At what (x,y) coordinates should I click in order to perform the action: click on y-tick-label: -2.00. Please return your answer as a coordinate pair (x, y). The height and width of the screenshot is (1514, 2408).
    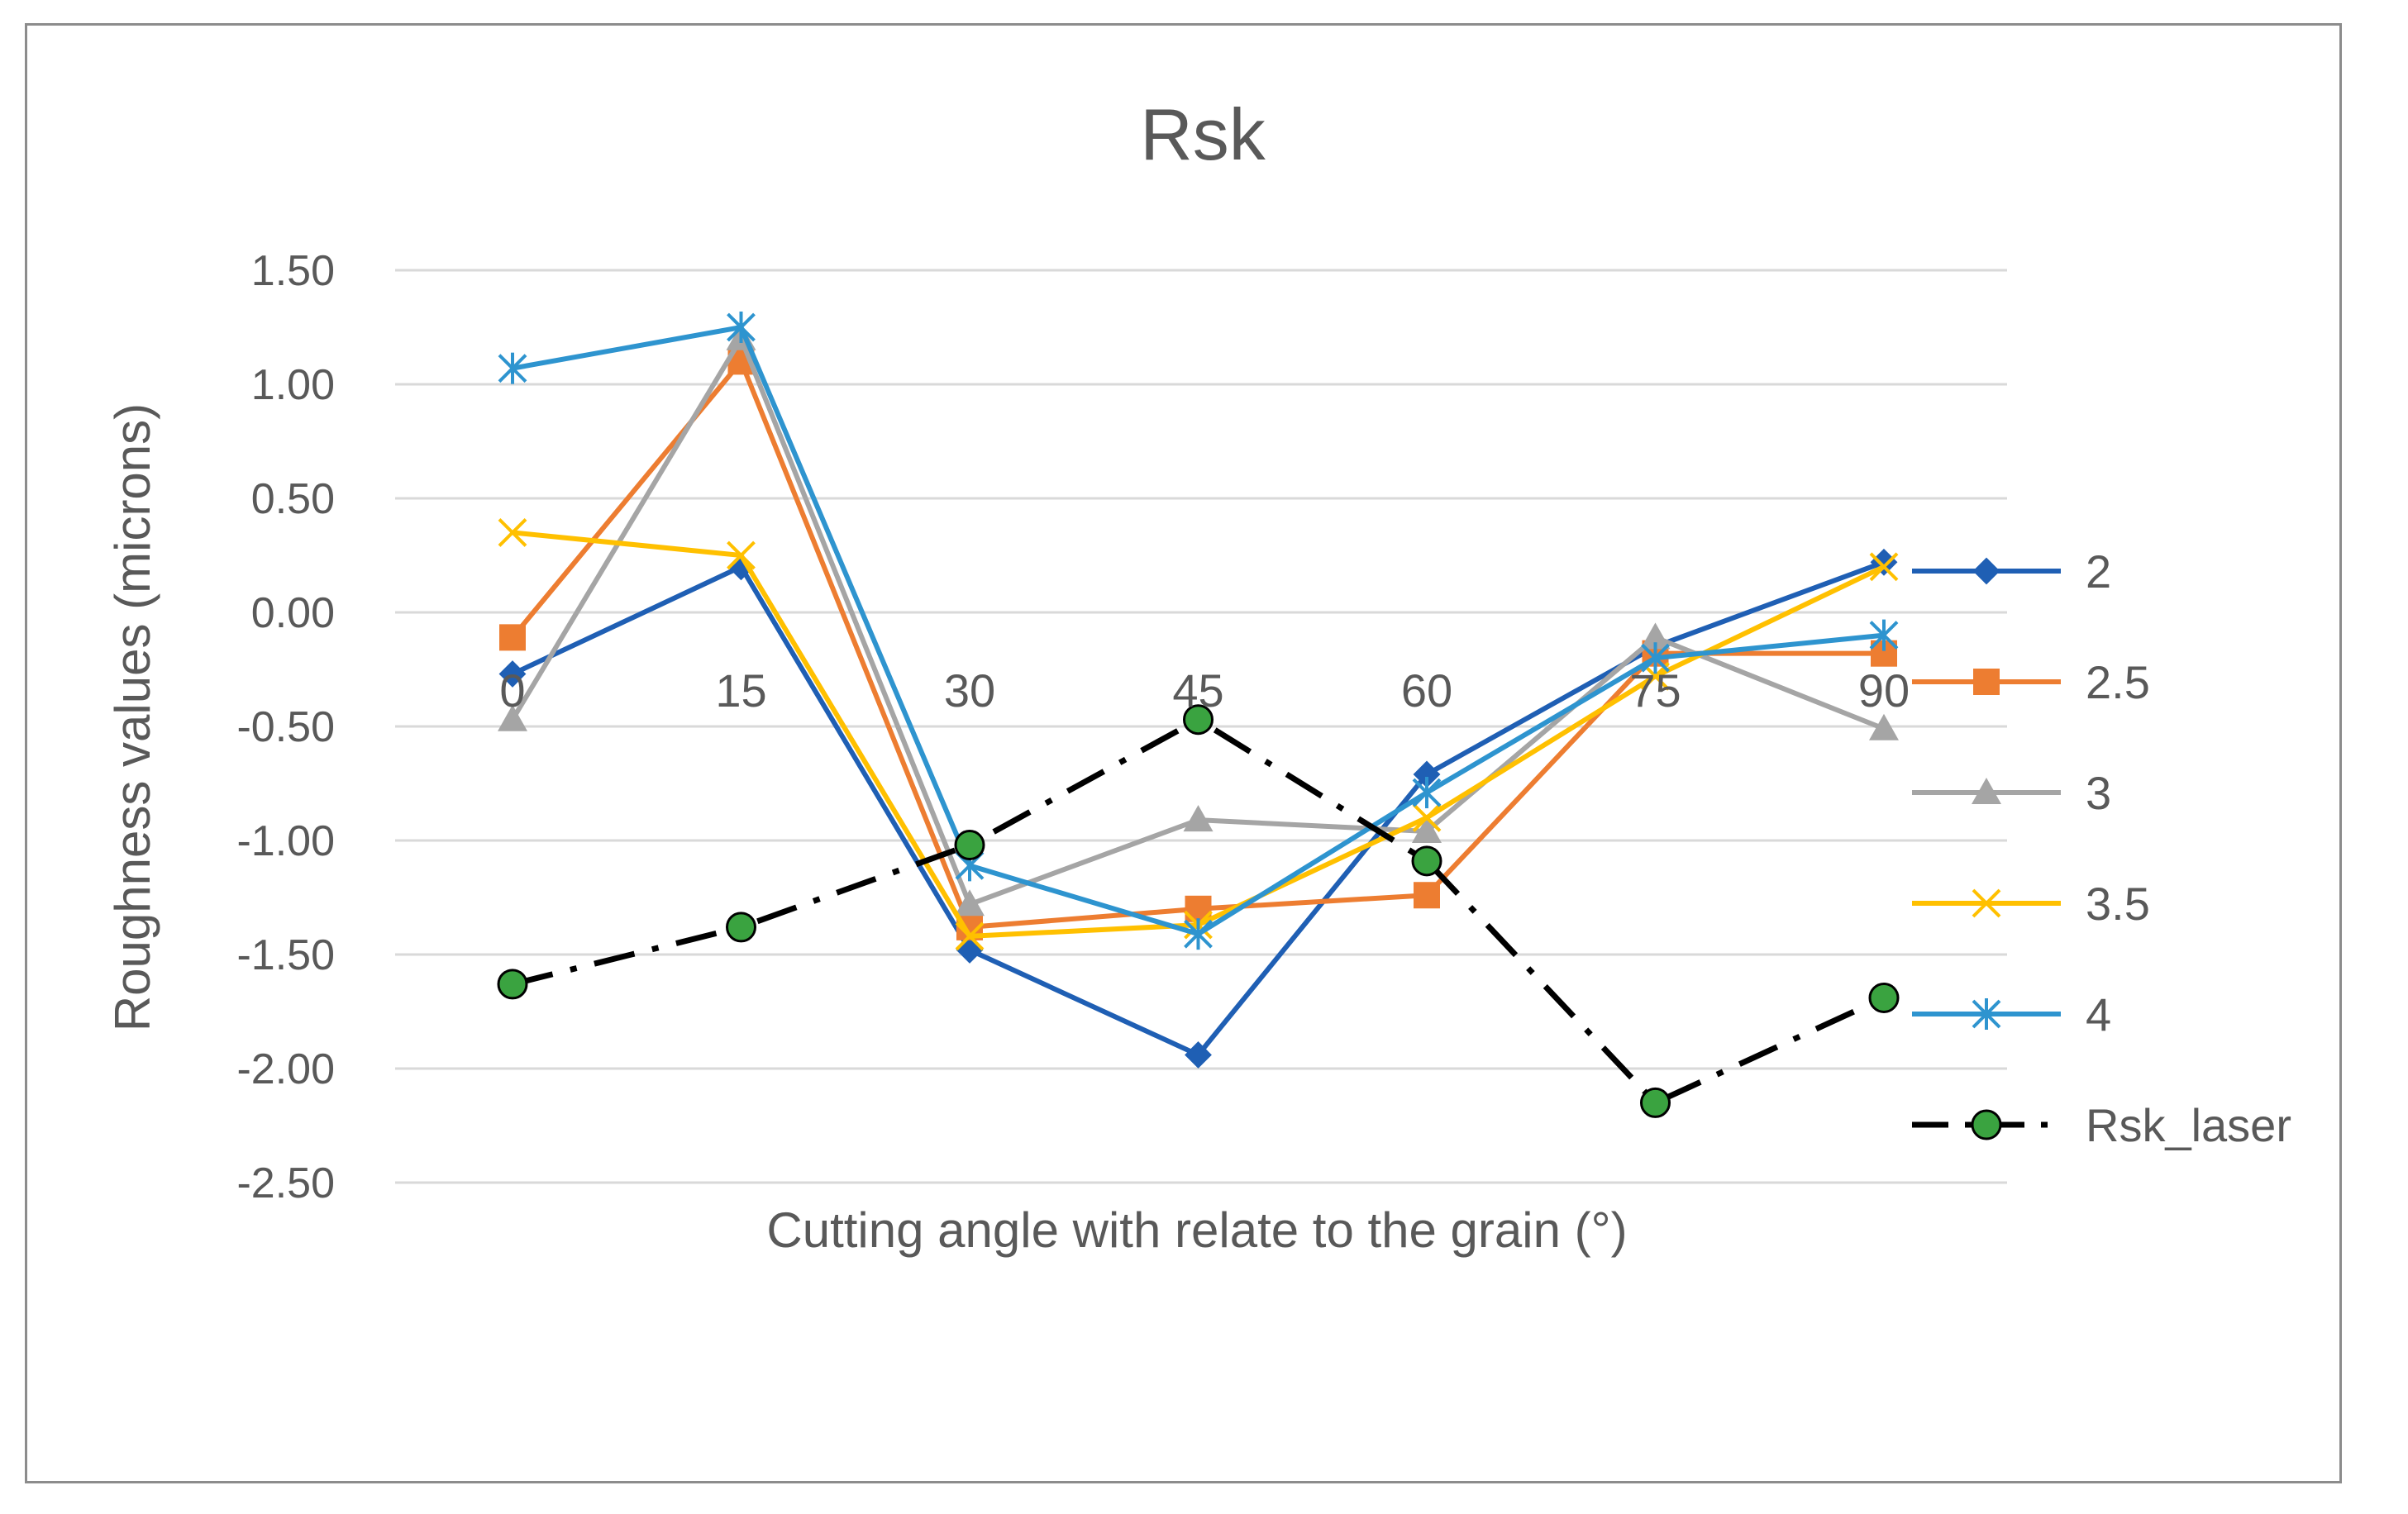
    Looking at the image, I should click on (285, 1069).